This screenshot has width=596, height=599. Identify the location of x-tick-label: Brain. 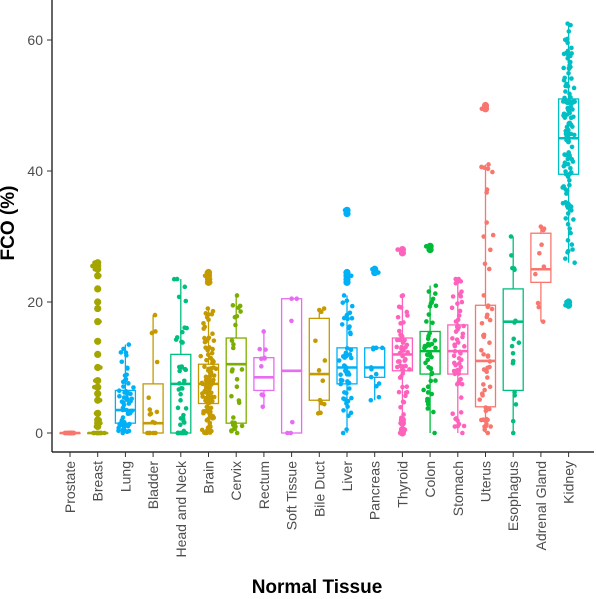
(209, 477).